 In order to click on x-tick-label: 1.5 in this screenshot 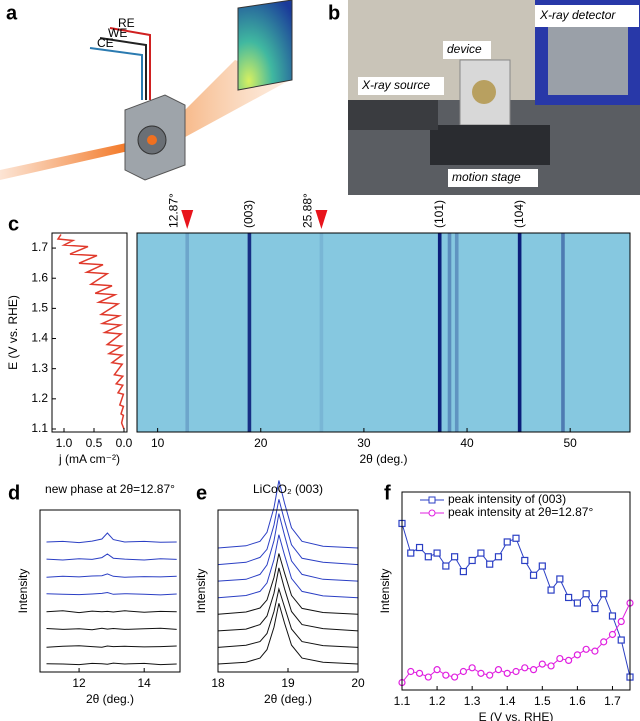, I will do `click(542, 701)`.